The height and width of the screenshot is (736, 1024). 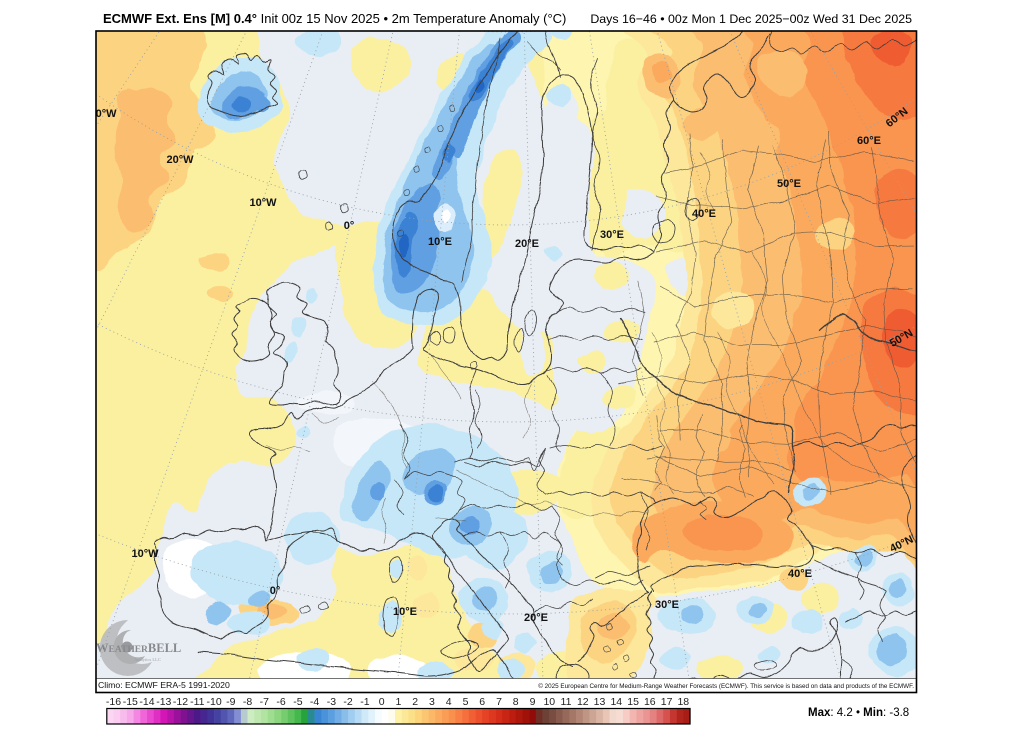 I want to click on svg-text: -13, so click(x=163, y=702).